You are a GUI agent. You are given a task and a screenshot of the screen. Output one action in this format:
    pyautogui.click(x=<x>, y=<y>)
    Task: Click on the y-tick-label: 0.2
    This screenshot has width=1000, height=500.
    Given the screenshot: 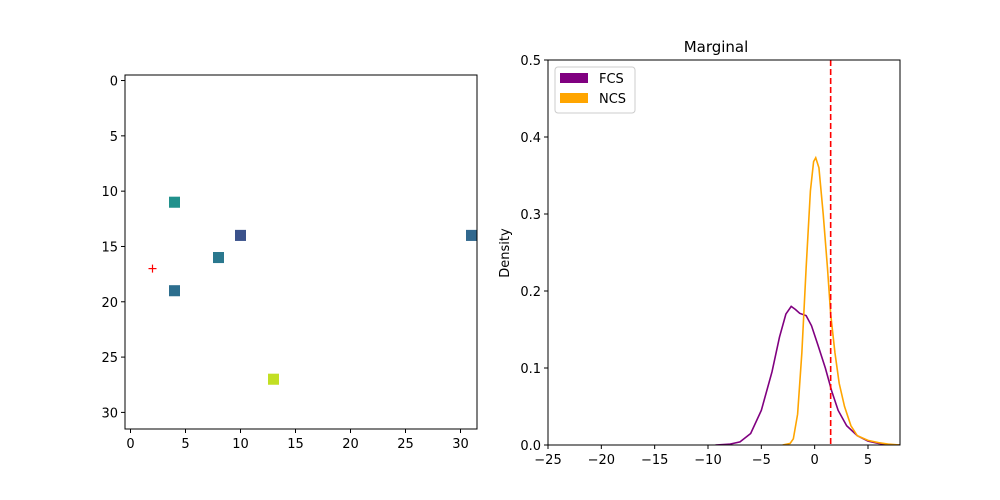 What is the action you would take?
    pyautogui.click(x=530, y=292)
    